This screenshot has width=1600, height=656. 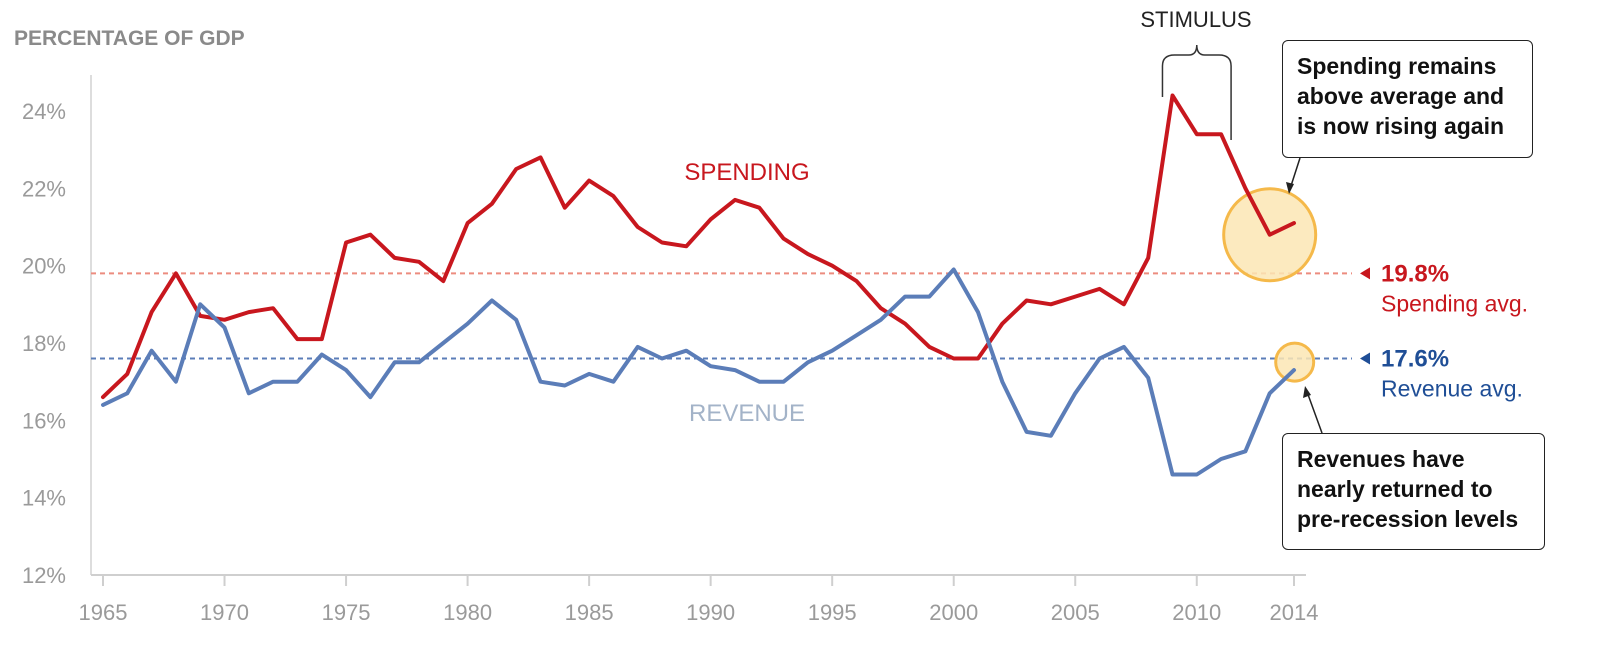 What do you see at coordinates (1401, 96) in the screenshot?
I see `annotation-line: above average and` at bounding box center [1401, 96].